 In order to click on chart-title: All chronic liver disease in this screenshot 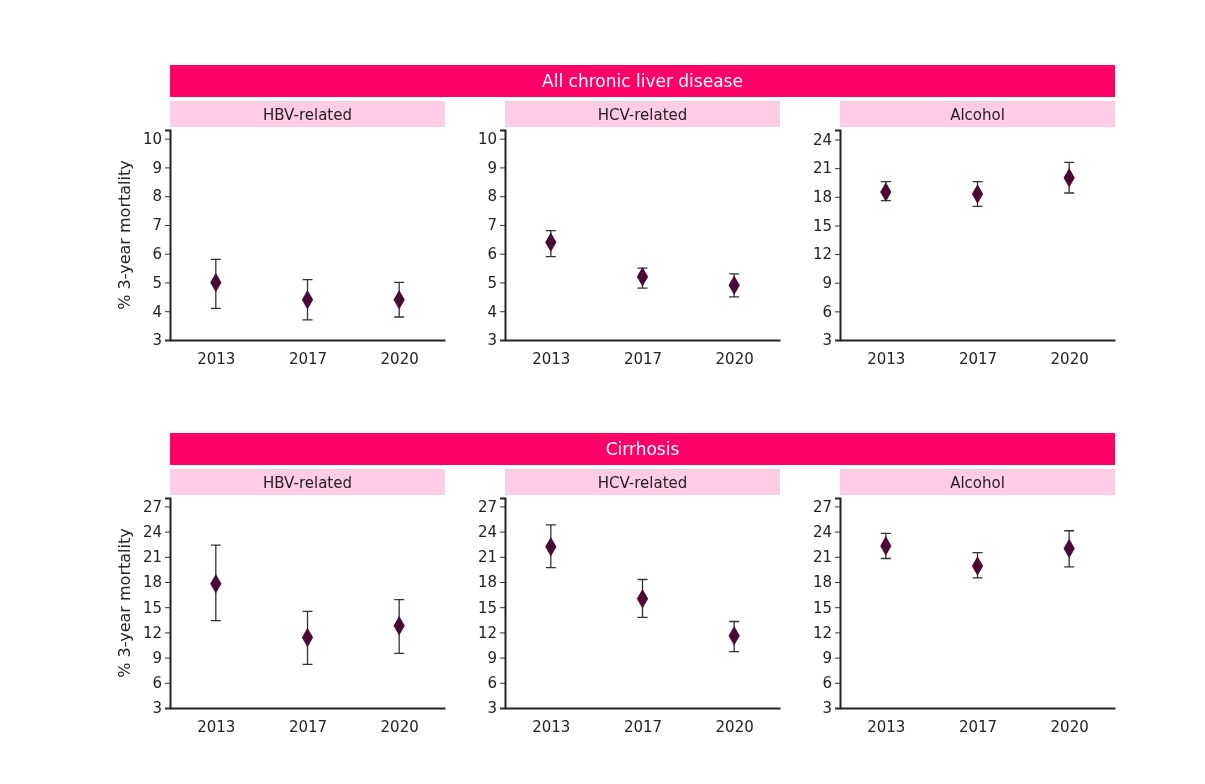, I will do `click(642, 81)`.